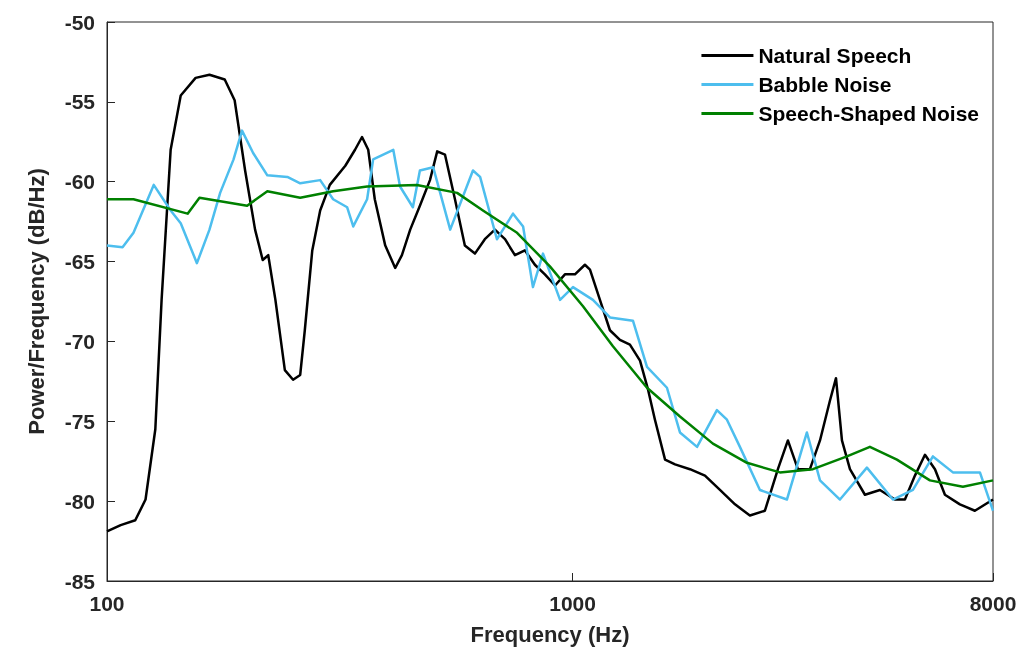 This screenshot has width=1029, height=664. I want to click on x-tick-label: 1000, so click(572, 603).